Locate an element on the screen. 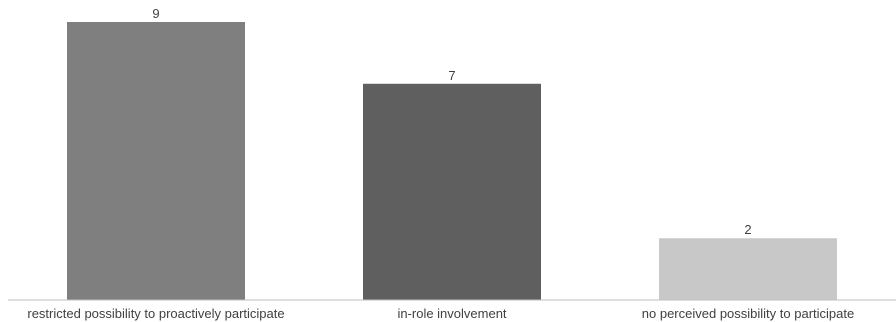 This screenshot has width=896, height=322. data-label-2: 2 is located at coordinates (747, 229).